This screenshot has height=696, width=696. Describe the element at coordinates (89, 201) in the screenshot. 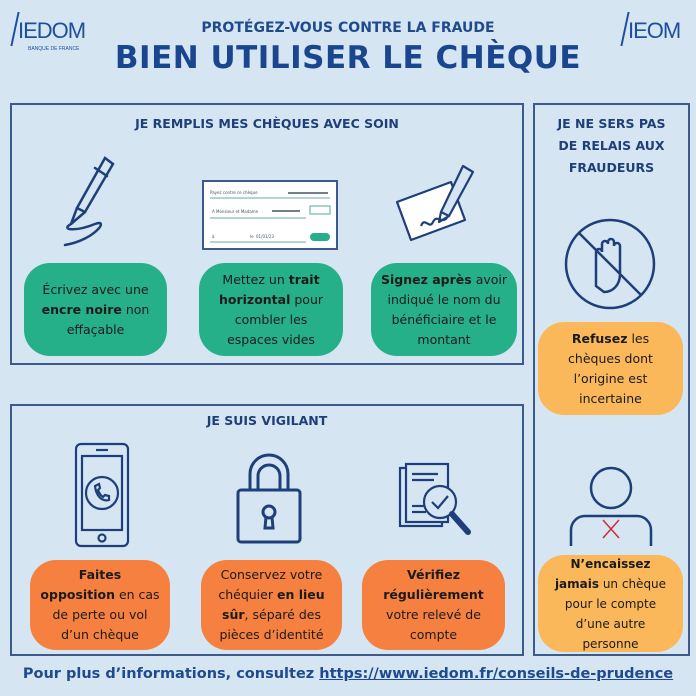

I see `fountain-pen-icon` at that location.